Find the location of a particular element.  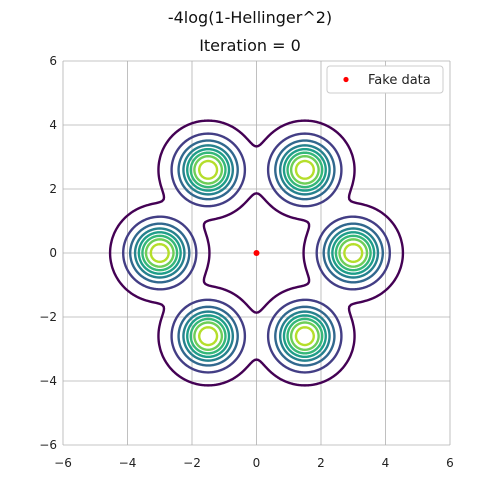

y-tick-label: 4 is located at coordinates (53, 125).